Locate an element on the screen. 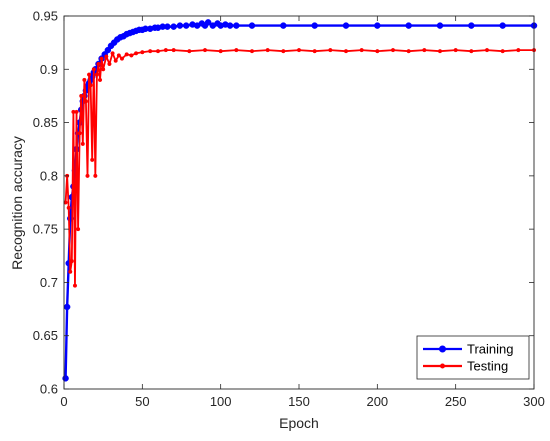  legend-testing-label: Testing is located at coordinates (487, 366).